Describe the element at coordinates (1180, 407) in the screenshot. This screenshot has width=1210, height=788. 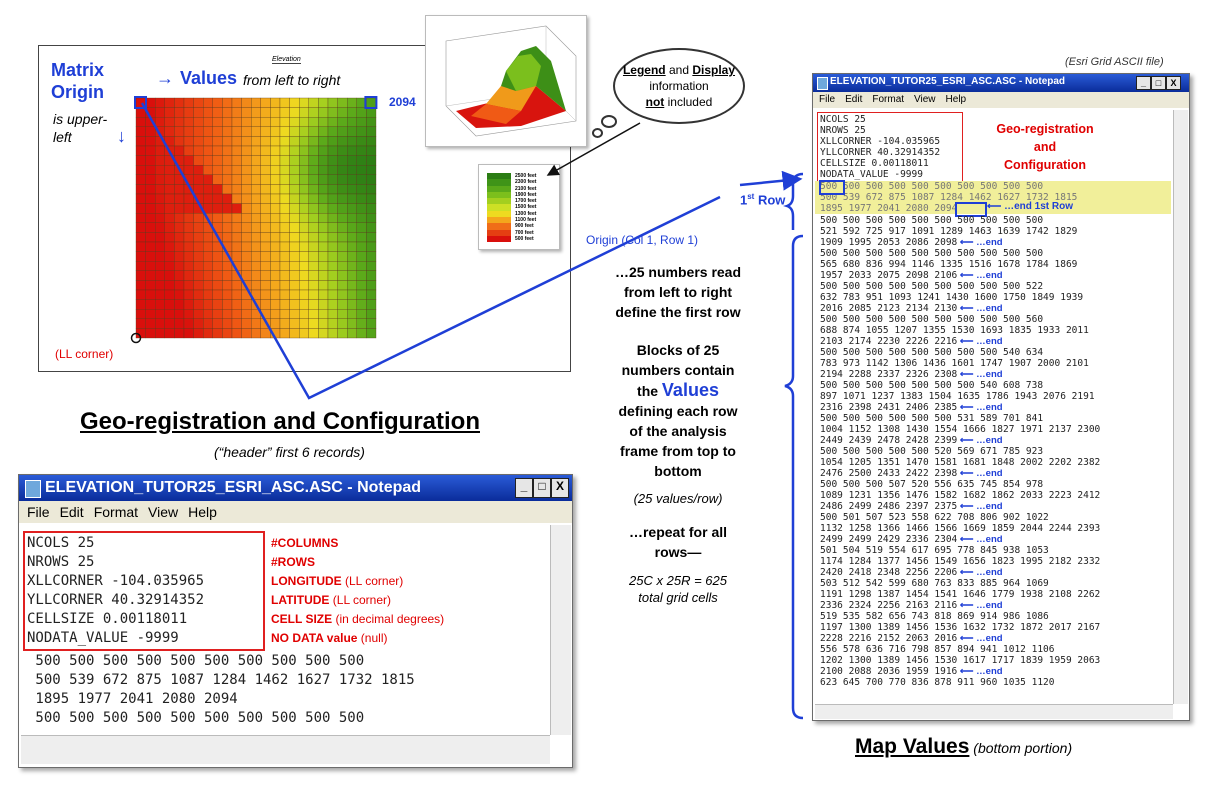
I see `notepad-big-vscroll` at that location.